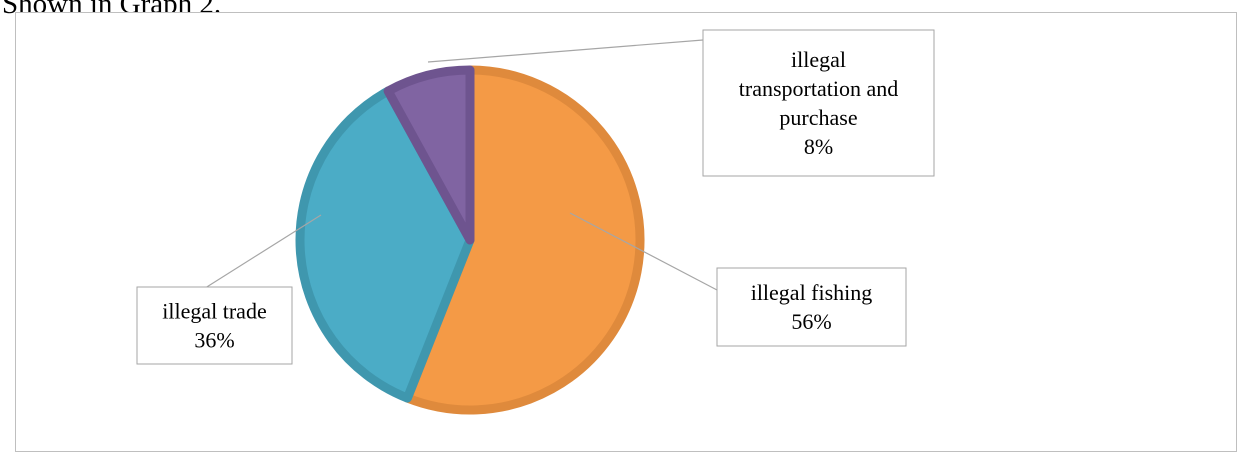  What do you see at coordinates (214, 340) in the screenshot?
I see `data-label-percent: 36%` at bounding box center [214, 340].